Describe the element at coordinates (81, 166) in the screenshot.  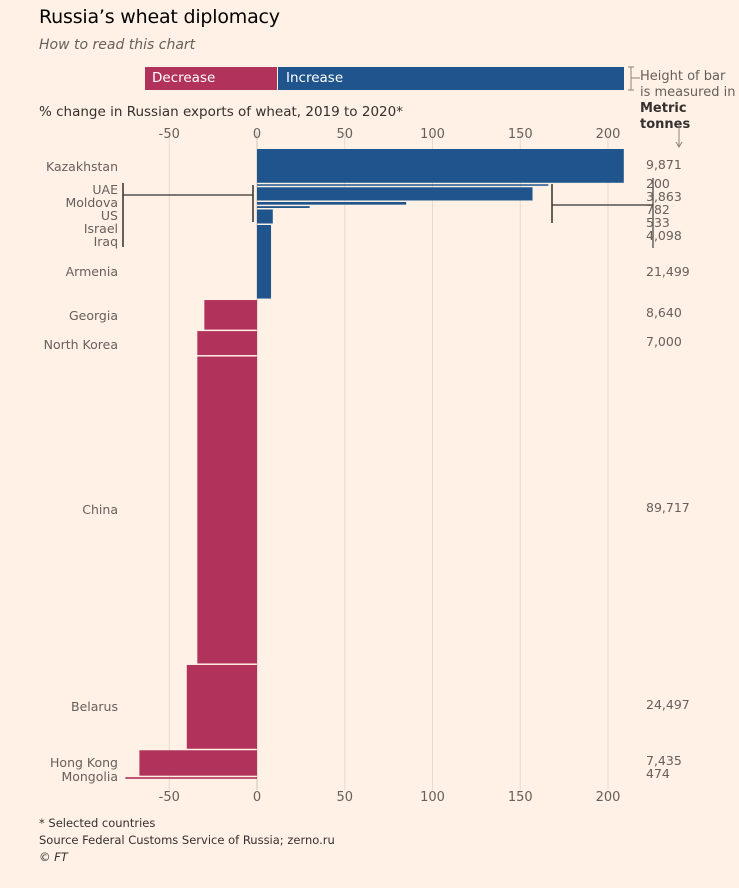
I see `country-label-kazakhstan: Kazakhstan` at that location.